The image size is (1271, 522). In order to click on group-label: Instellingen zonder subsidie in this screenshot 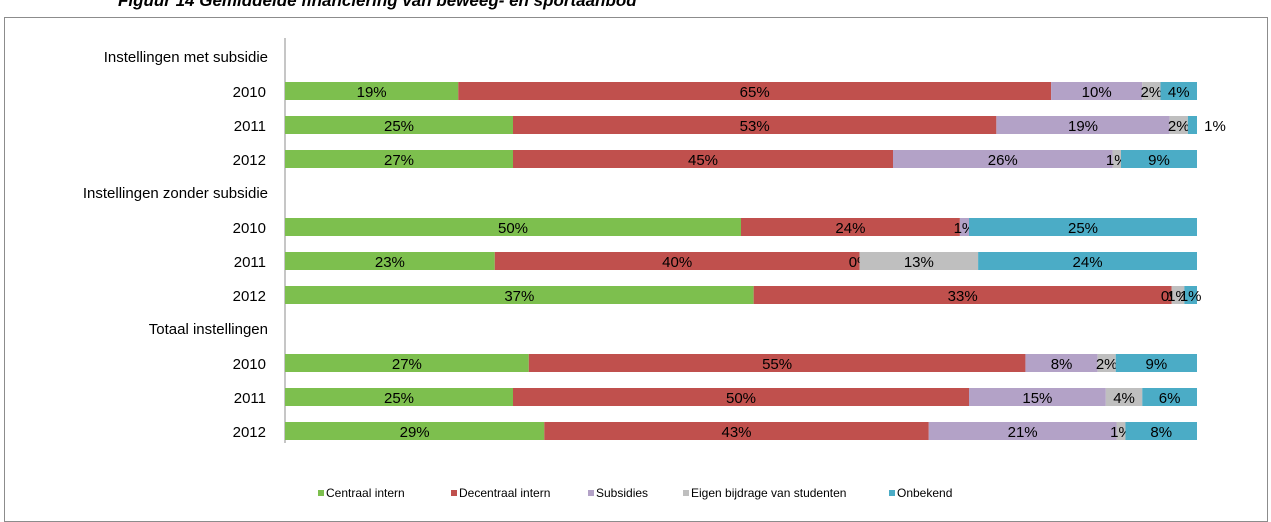, I will do `click(175, 193)`.